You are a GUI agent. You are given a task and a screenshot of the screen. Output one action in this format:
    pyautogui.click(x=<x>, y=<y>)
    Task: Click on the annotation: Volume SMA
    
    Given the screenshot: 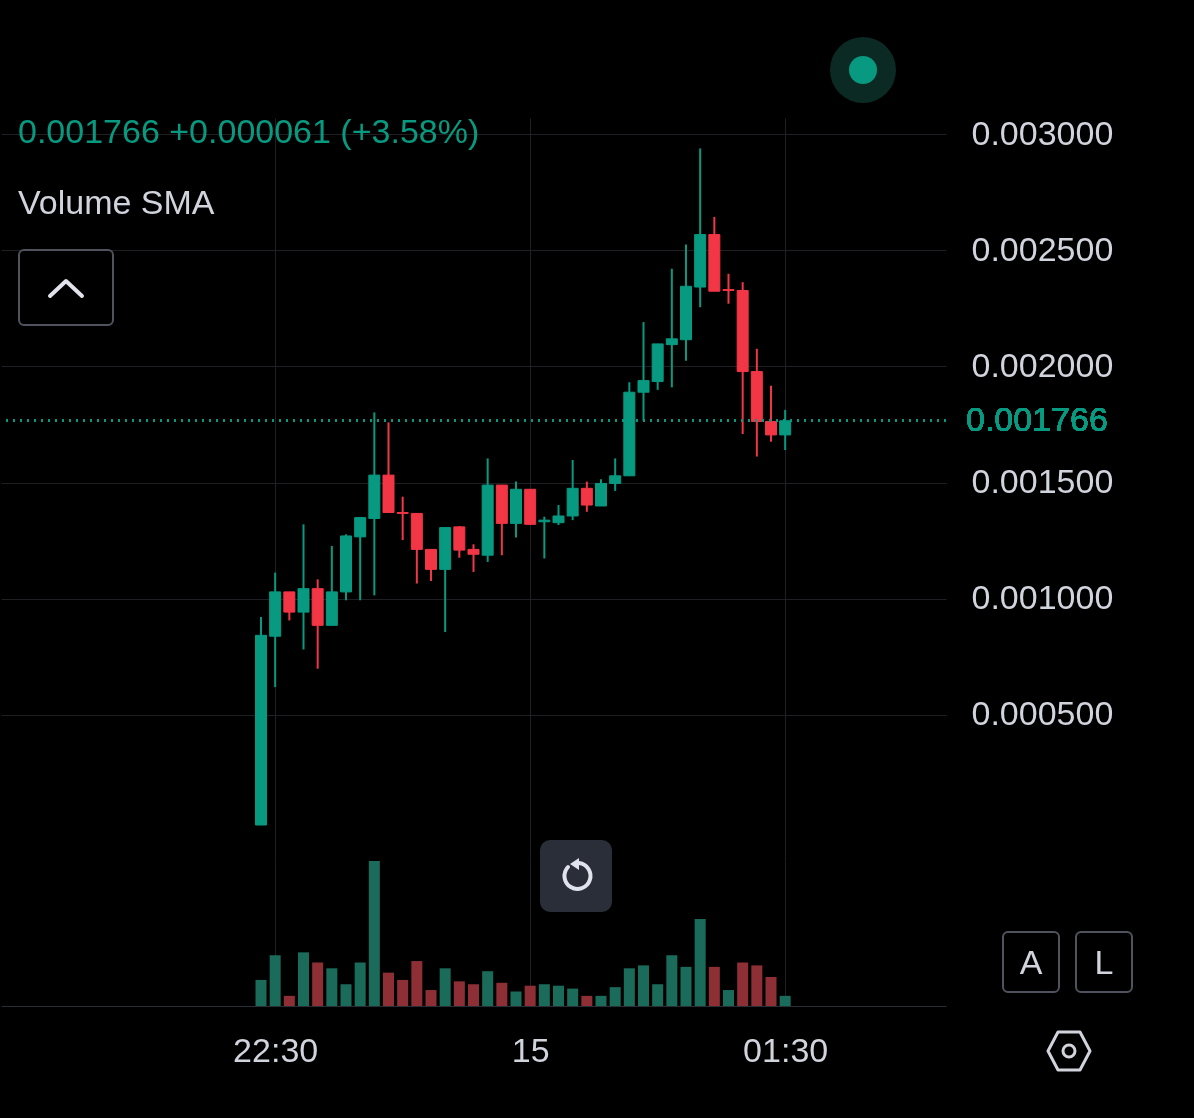 What is the action you would take?
    pyautogui.click(x=116, y=202)
    